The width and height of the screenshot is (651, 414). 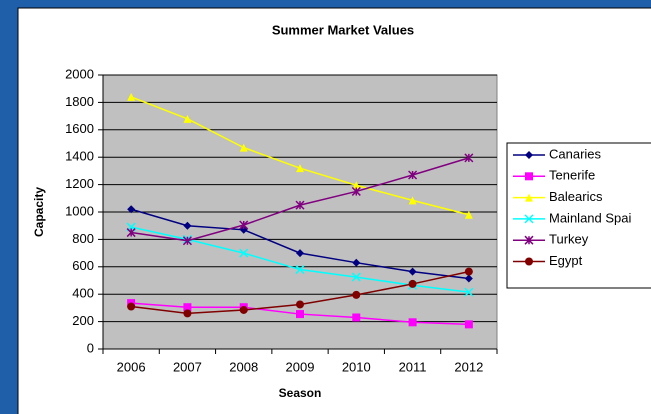 I want to click on x-tick-label: 2011, so click(x=413, y=366).